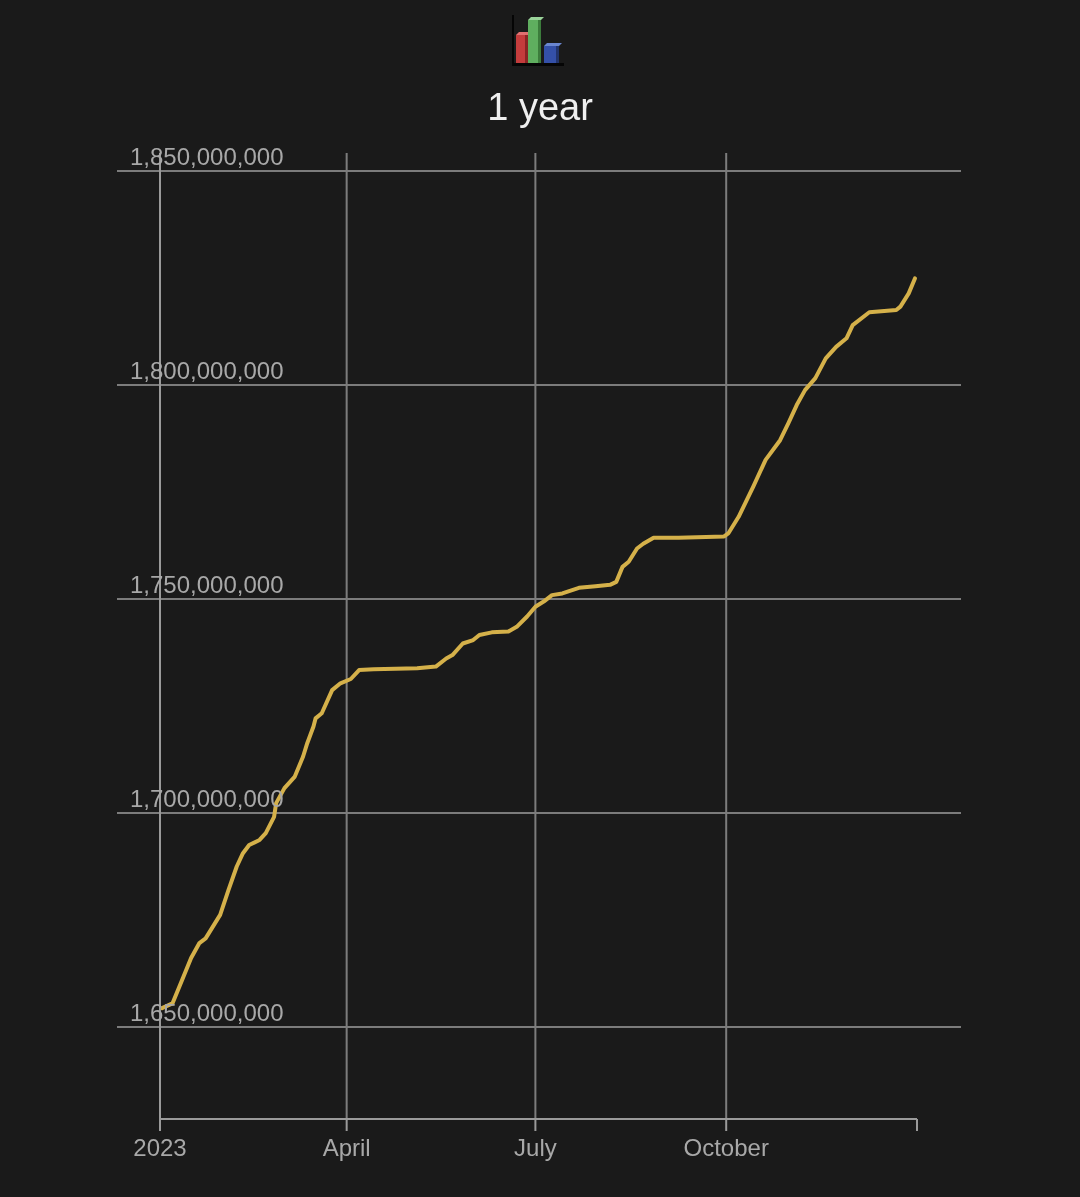 The width and height of the screenshot is (1080, 1197). What do you see at coordinates (346, 1148) in the screenshot?
I see `x-tick-label: April` at bounding box center [346, 1148].